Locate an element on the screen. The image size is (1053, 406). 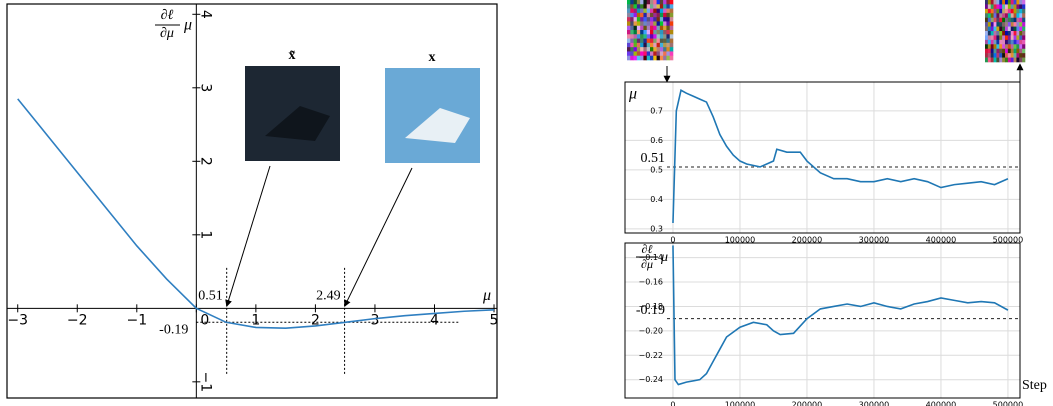
y-axis-label: μ is located at coordinates (632, 94).